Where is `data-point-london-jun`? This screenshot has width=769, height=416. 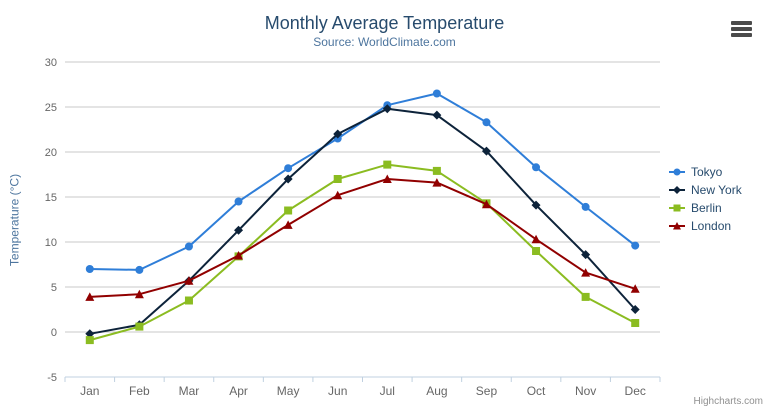 data-point-london-jun is located at coordinates (338, 195).